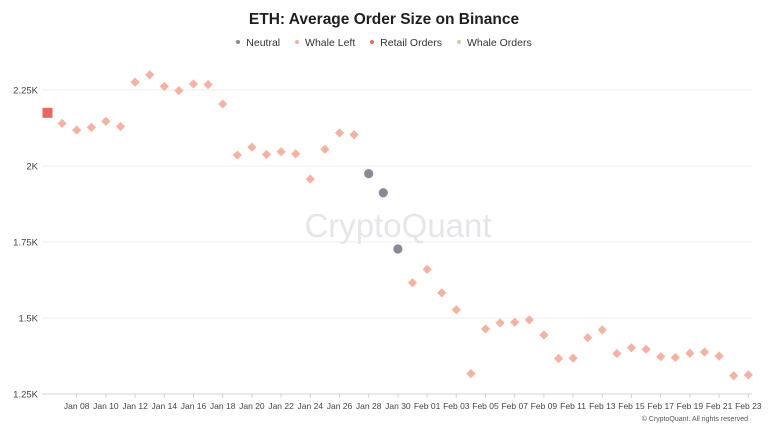 The width and height of the screenshot is (768, 432). What do you see at coordinates (485, 406) in the screenshot?
I see `x-tick-label: Feb 05` at bounding box center [485, 406].